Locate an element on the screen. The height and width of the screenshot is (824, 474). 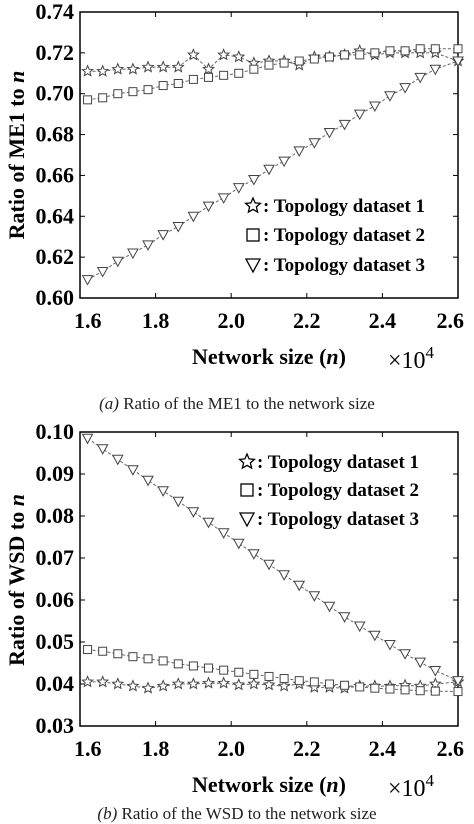
legend-item-dataset-2-b: : Topology dataset 2 is located at coordinates (329, 490).